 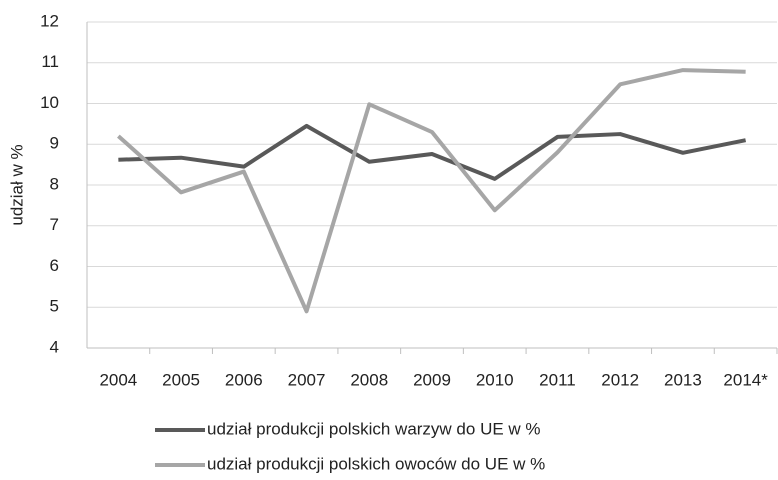 I want to click on y-tick-label: 11, so click(x=50, y=61).